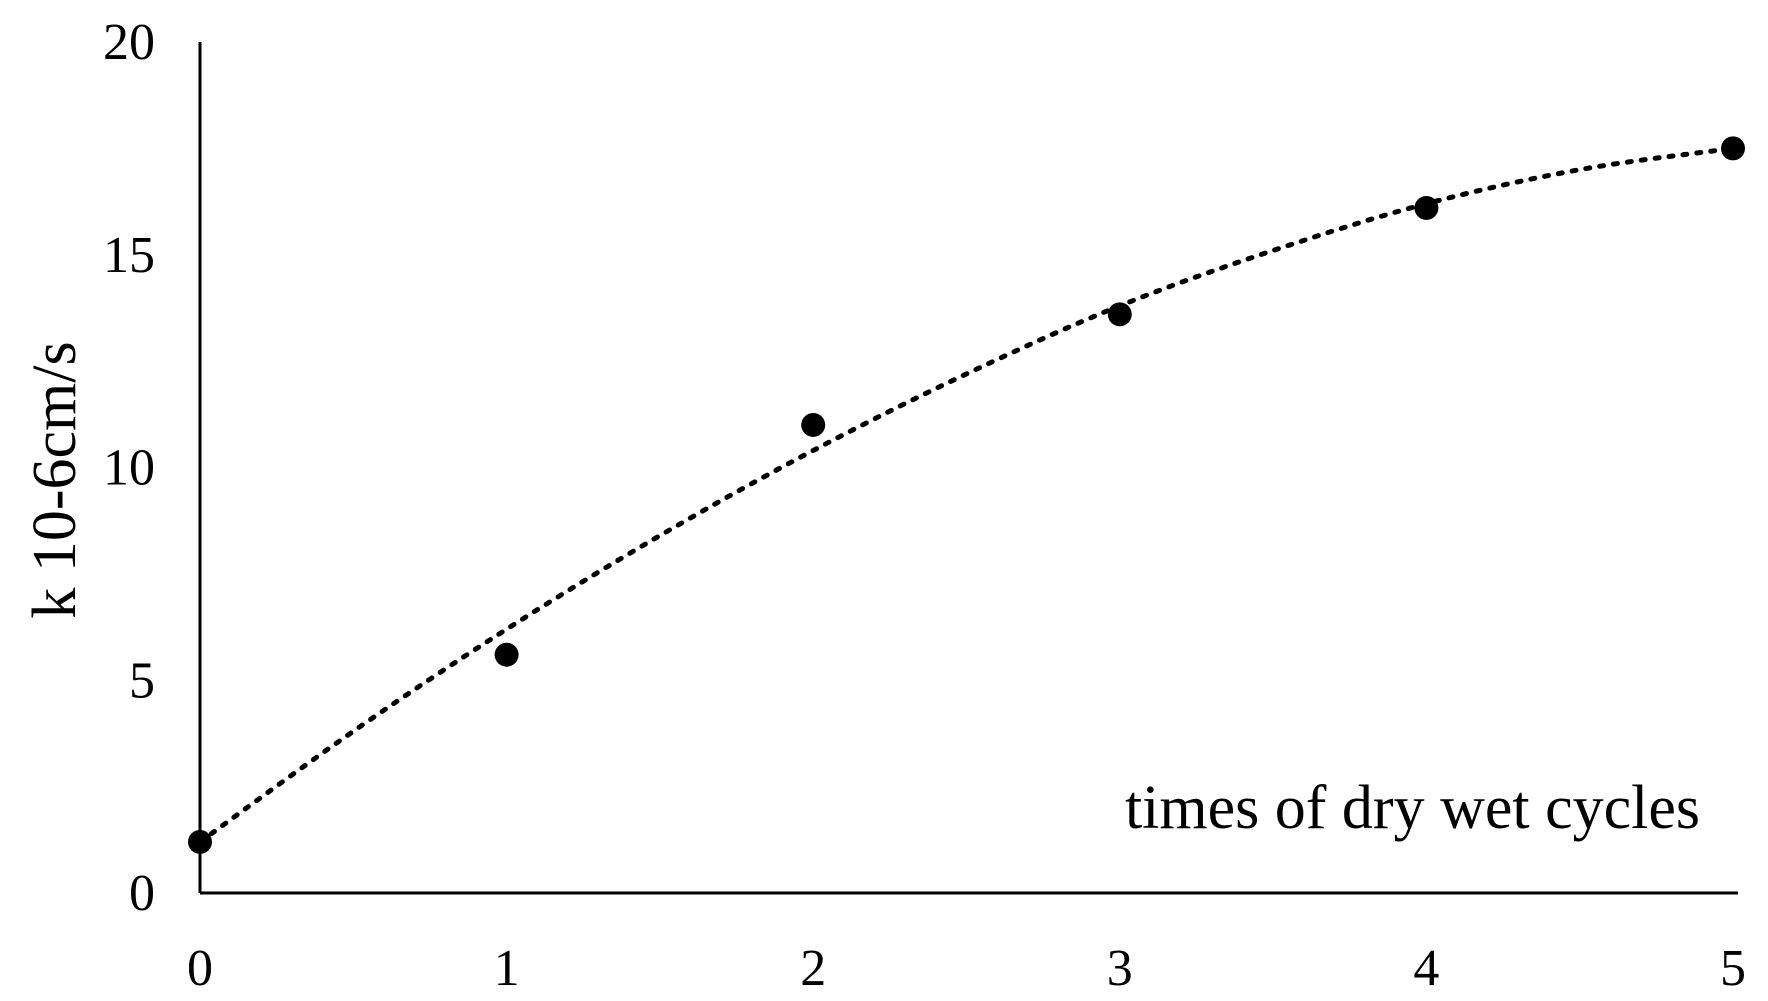 The height and width of the screenshot is (1001, 1768). I want to click on x-tick-label: 4, so click(1426, 968).